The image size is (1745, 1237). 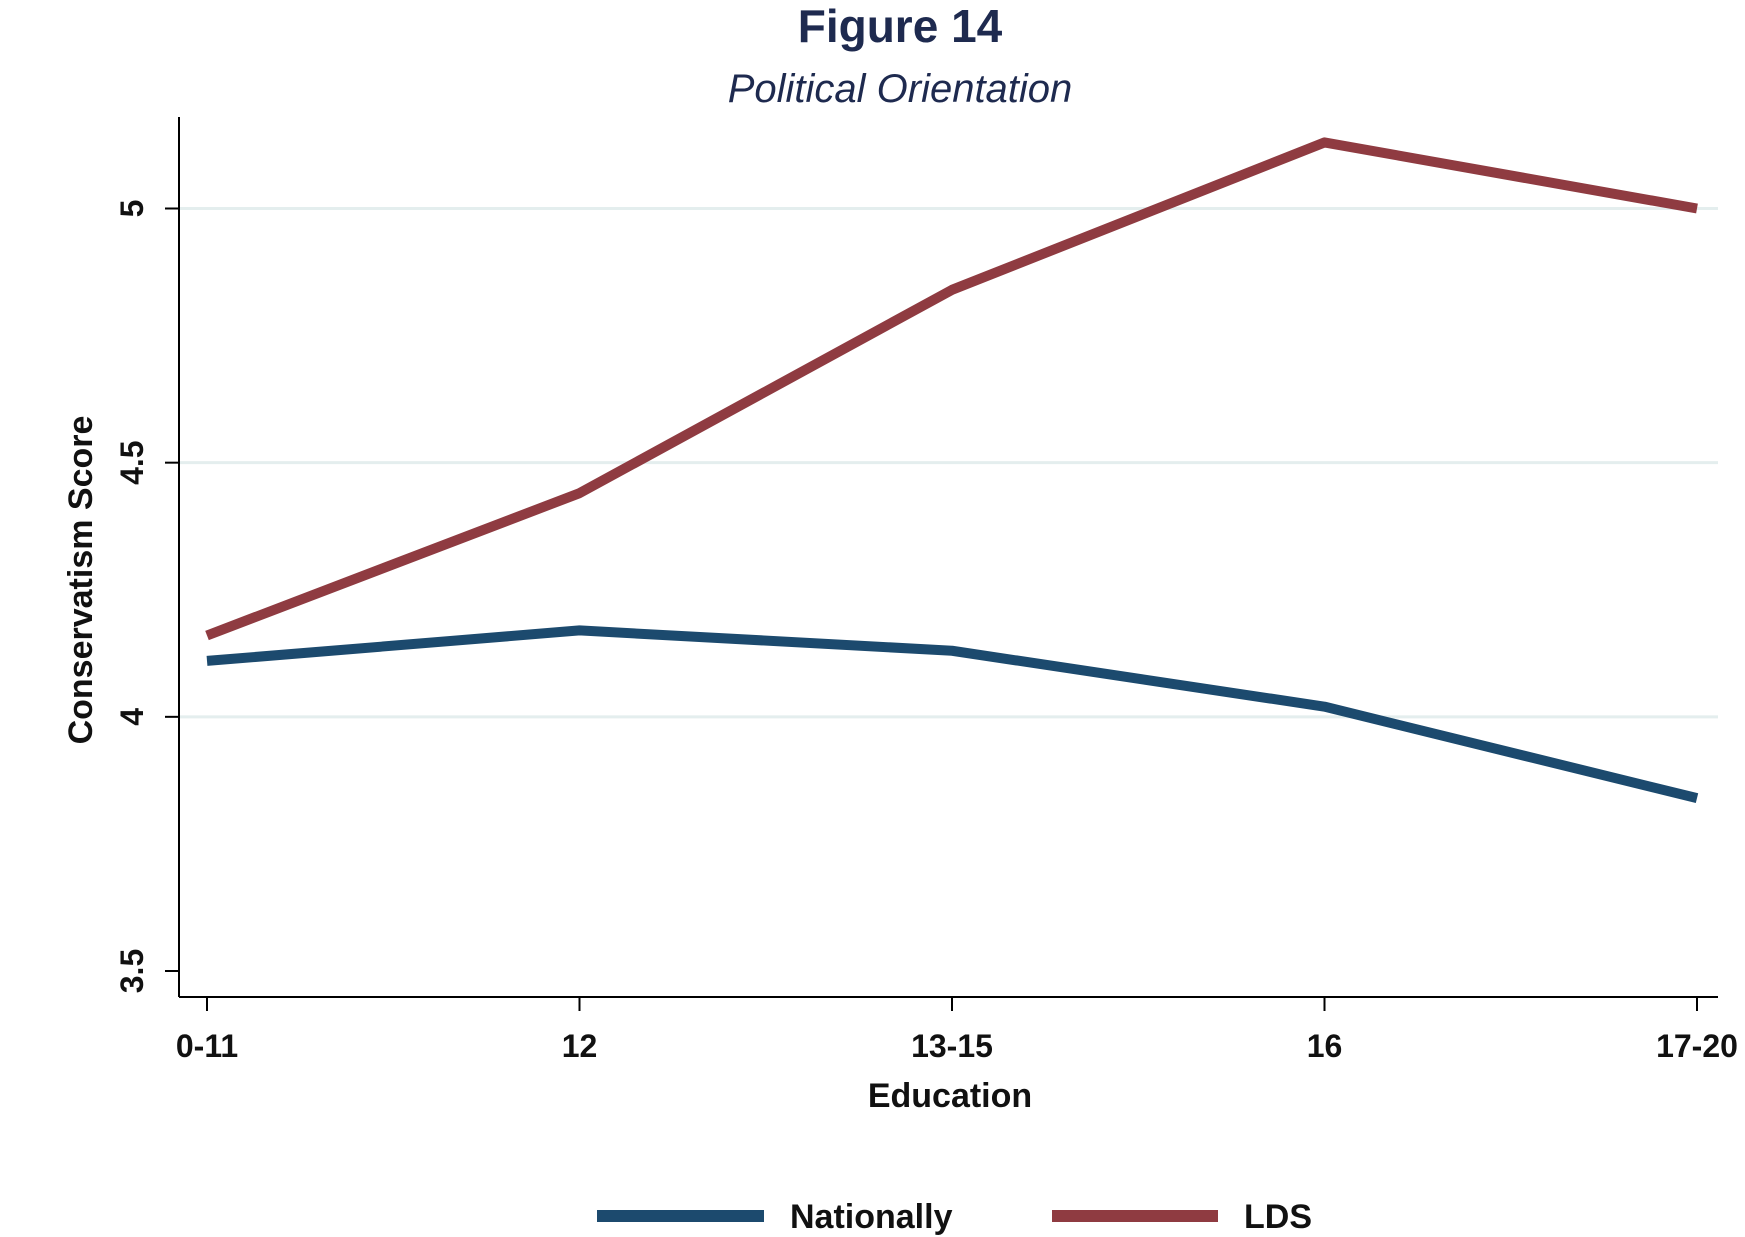 I want to click on y-tick-label: 4.5, so click(x=132, y=462).